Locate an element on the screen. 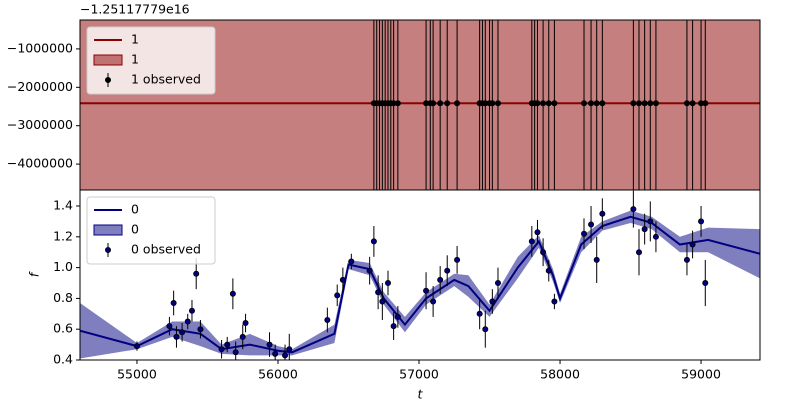 This screenshot has height=400, width=800. x-tick-label: 58000 is located at coordinates (560, 374).